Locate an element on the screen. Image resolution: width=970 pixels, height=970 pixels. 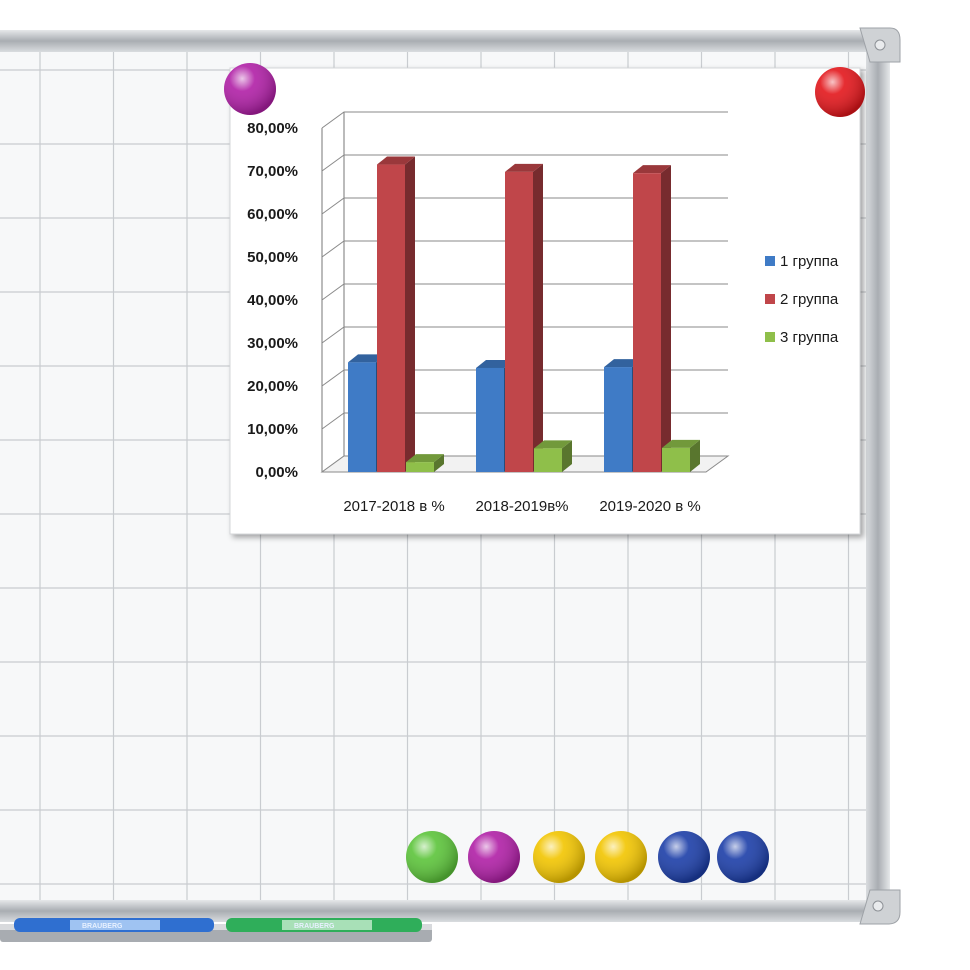
legend-label: 2 группа is located at coordinates (809, 299).